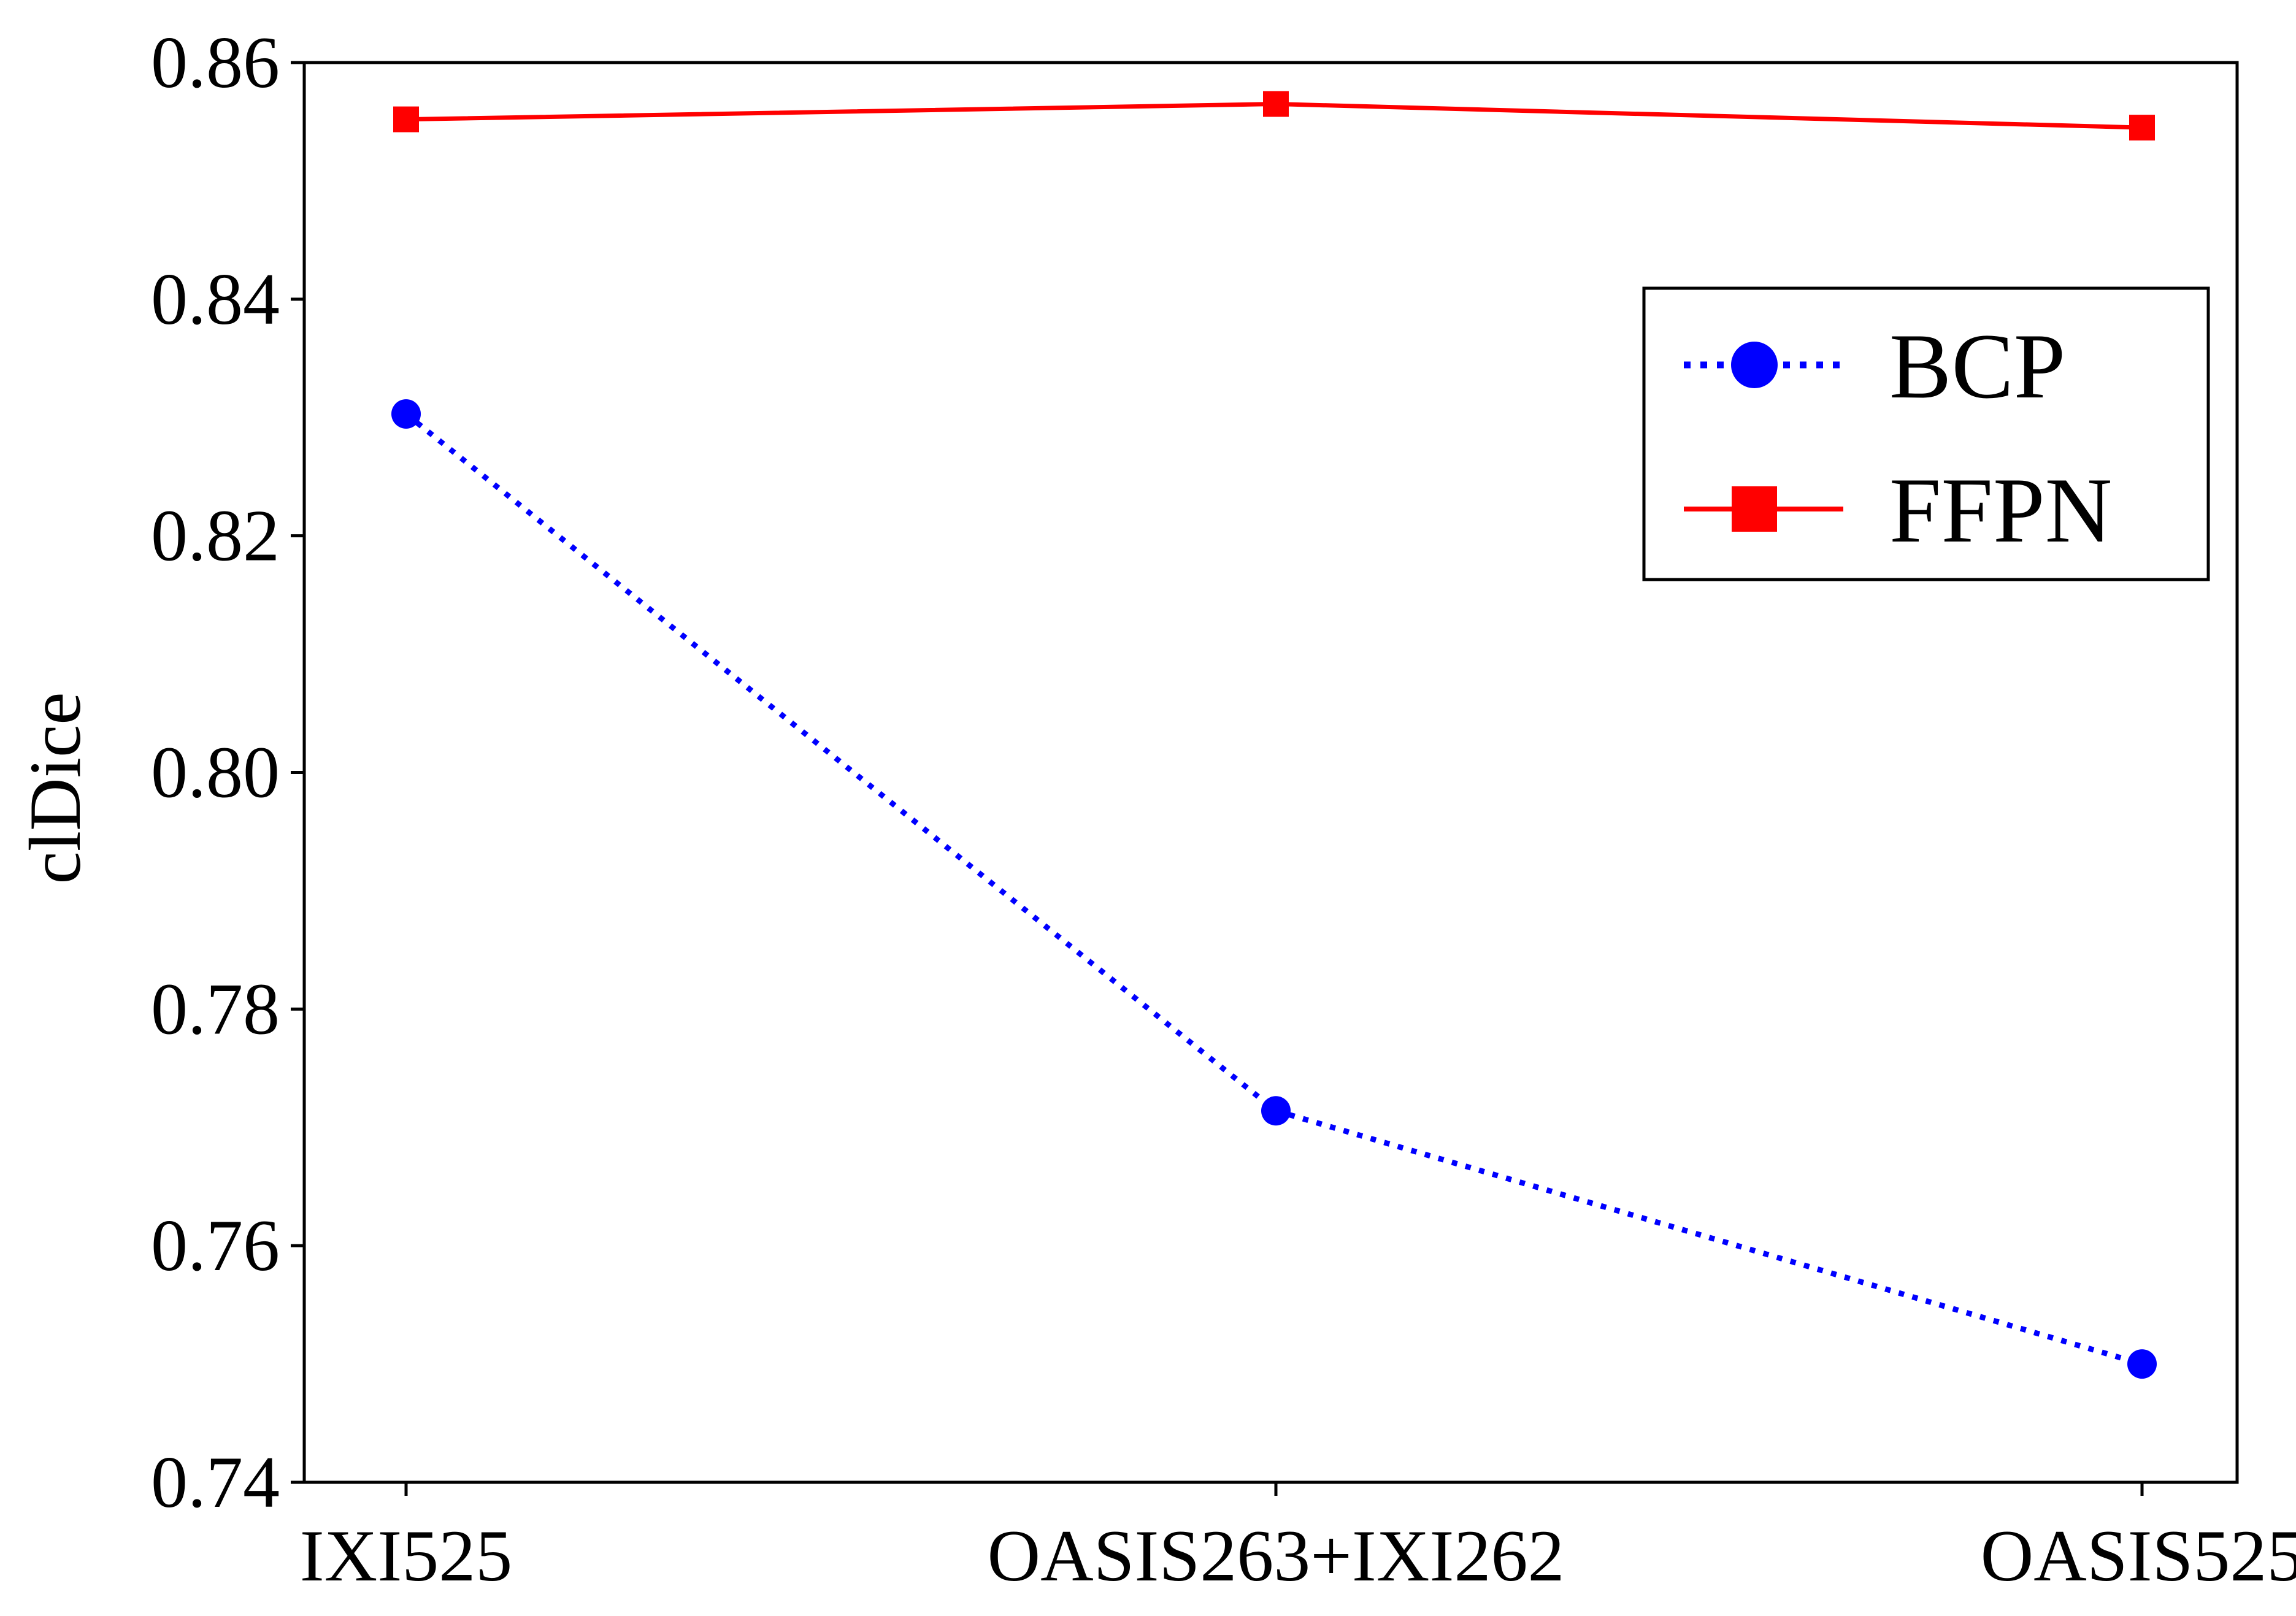 The width and height of the screenshot is (2296, 1616). What do you see at coordinates (1754, 365) in the screenshot?
I see `legend-marker-bcp` at bounding box center [1754, 365].